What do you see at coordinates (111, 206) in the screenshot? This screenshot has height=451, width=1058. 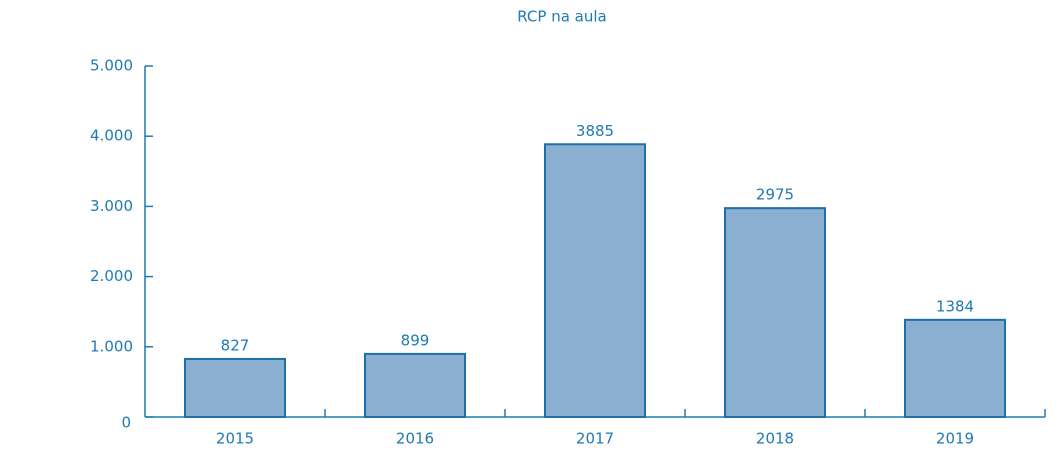 I see `y-tick-label: 3.000` at bounding box center [111, 206].